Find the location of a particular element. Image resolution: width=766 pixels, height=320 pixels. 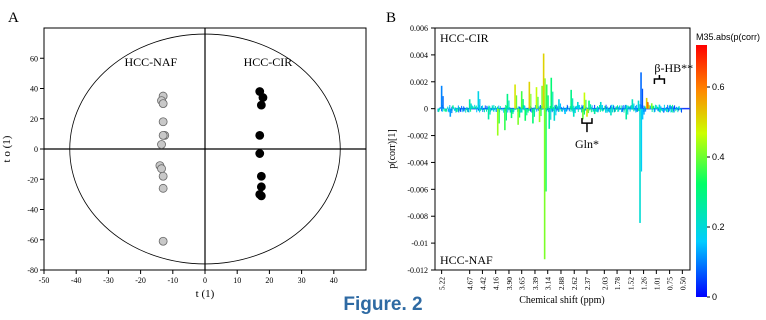

x-tick-label: 30 is located at coordinates (302, 280).